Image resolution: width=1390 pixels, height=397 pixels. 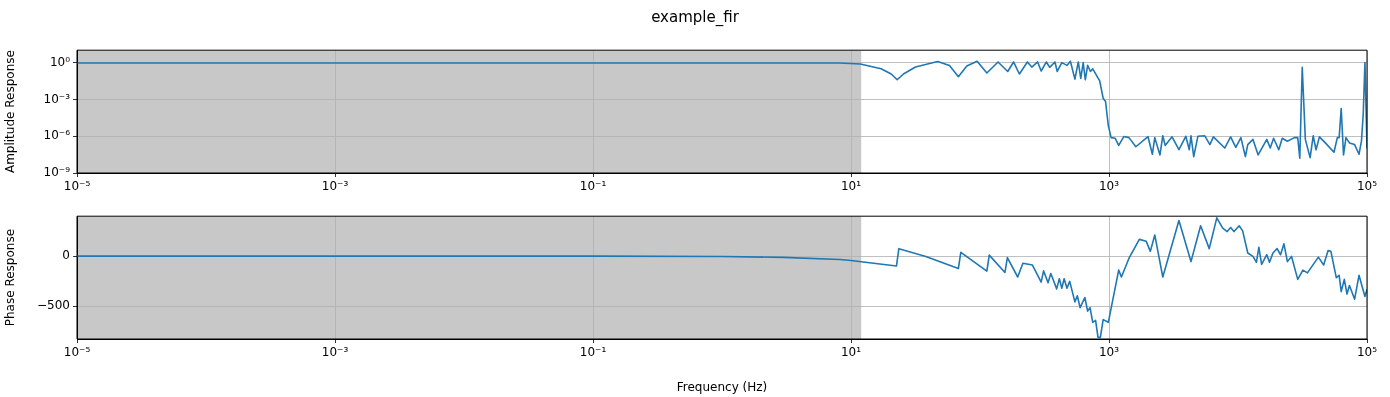 What do you see at coordinates (10, 112) in the screenshot?
I see `y-axis-title: Amplitude Response` at bounding box center [10, 112].